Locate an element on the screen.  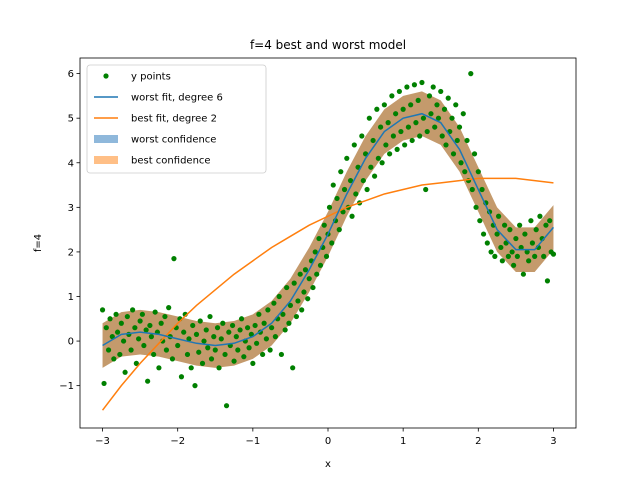
legend-label: best fit, degree 2 is located at coordinates (174, 119).